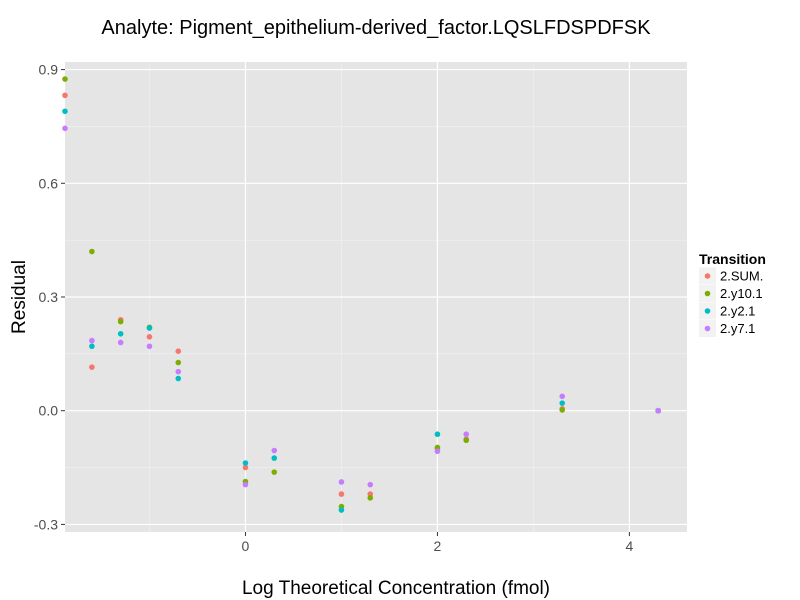 The height and width of the screenshot is (600, 800). I want to click on y-tick-label: 0.6, so click(49, 183).